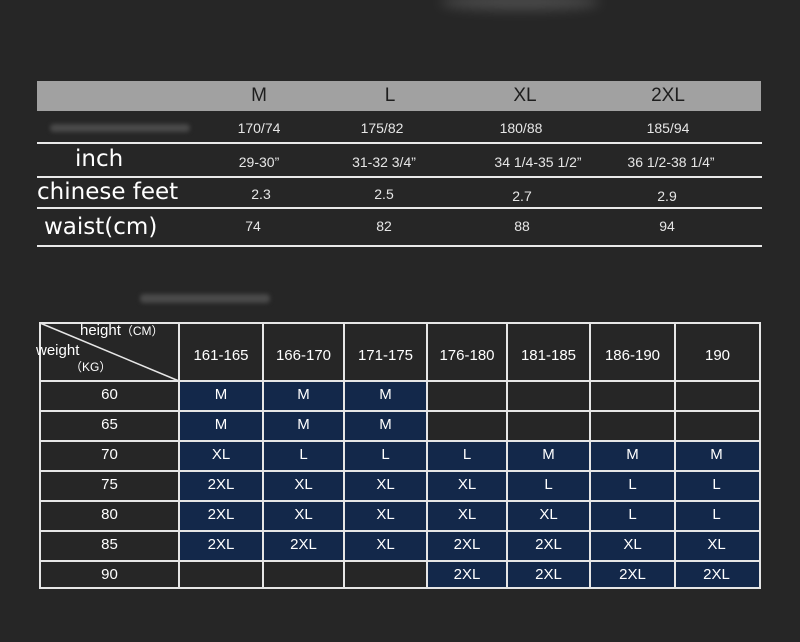 The height and width of the screenshot is (642, 800). Describe the element at coordinates (109, 454) in the screenshot. I see `weight-row-label: 70` at that location.